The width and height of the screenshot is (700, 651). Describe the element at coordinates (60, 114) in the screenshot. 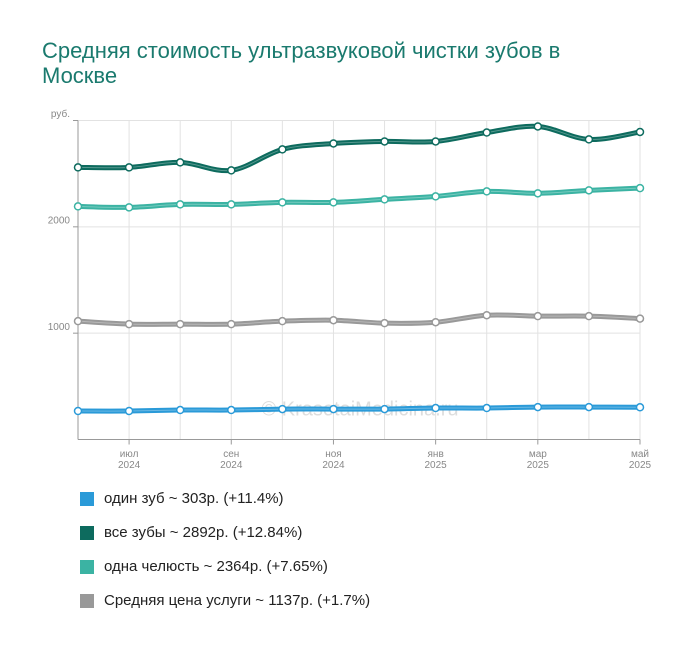

I see `y-tick-label: руб.` at that location.